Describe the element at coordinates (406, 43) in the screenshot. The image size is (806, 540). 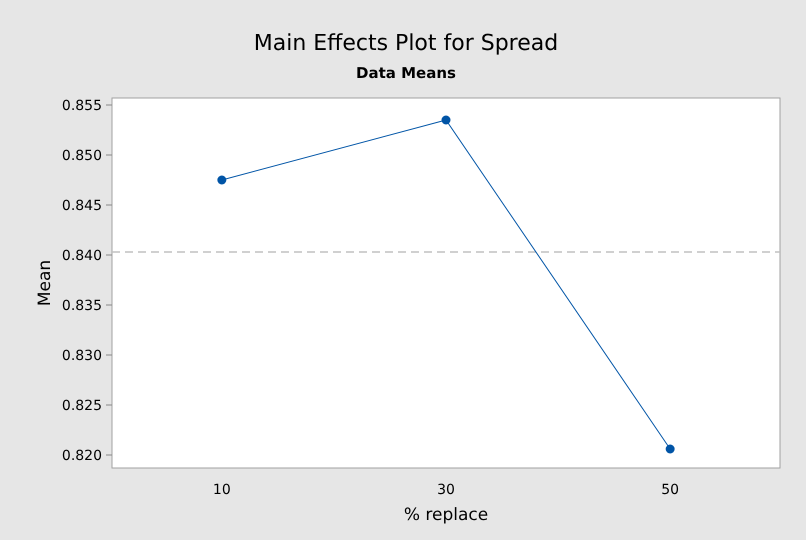
I see `chart-title: Main Effects Plot for Spread` at that location.